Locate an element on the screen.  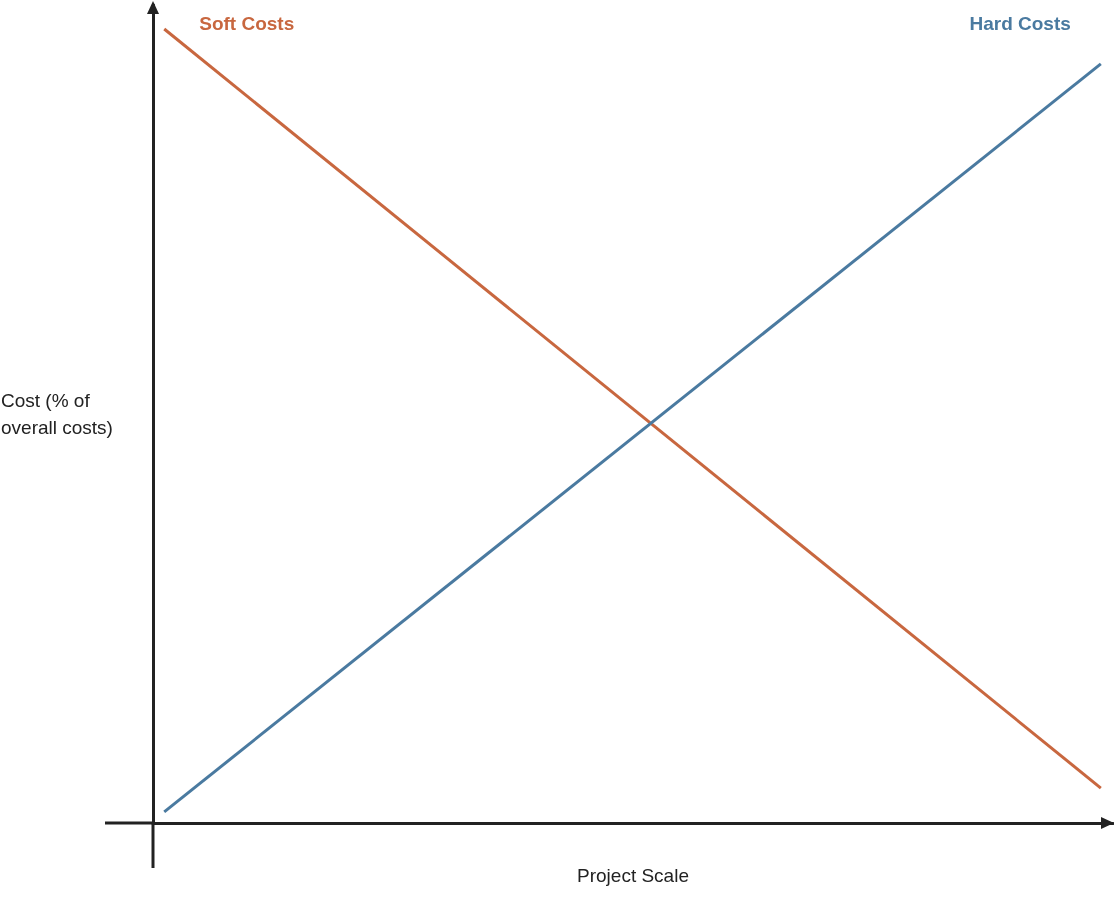
y-axis-title: Cost (% of overall costs) is located at coordinates (57, 414).